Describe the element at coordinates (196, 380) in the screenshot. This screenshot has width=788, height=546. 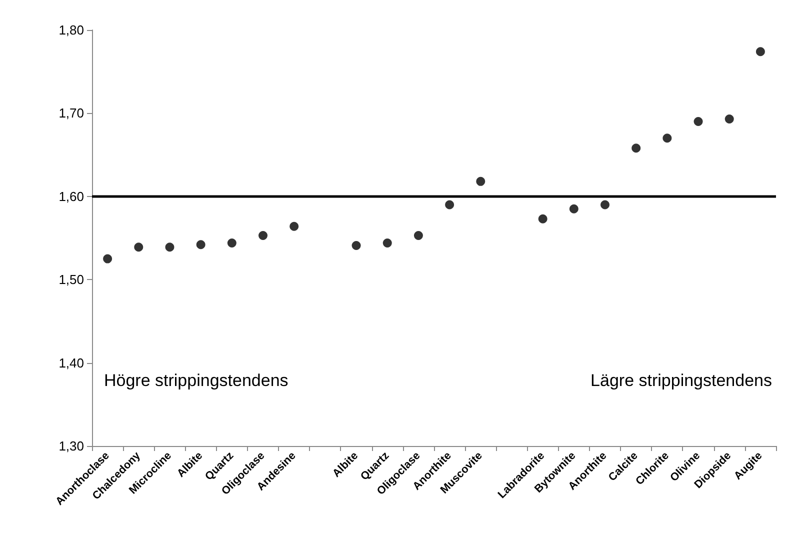
I see `annotation: Högre strippingstendens` at that location.